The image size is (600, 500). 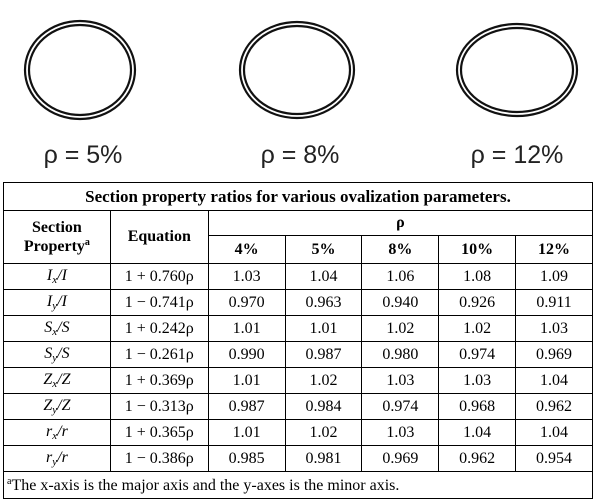 I want to click on value-cell: 0.963, so click(x=323, y=302).